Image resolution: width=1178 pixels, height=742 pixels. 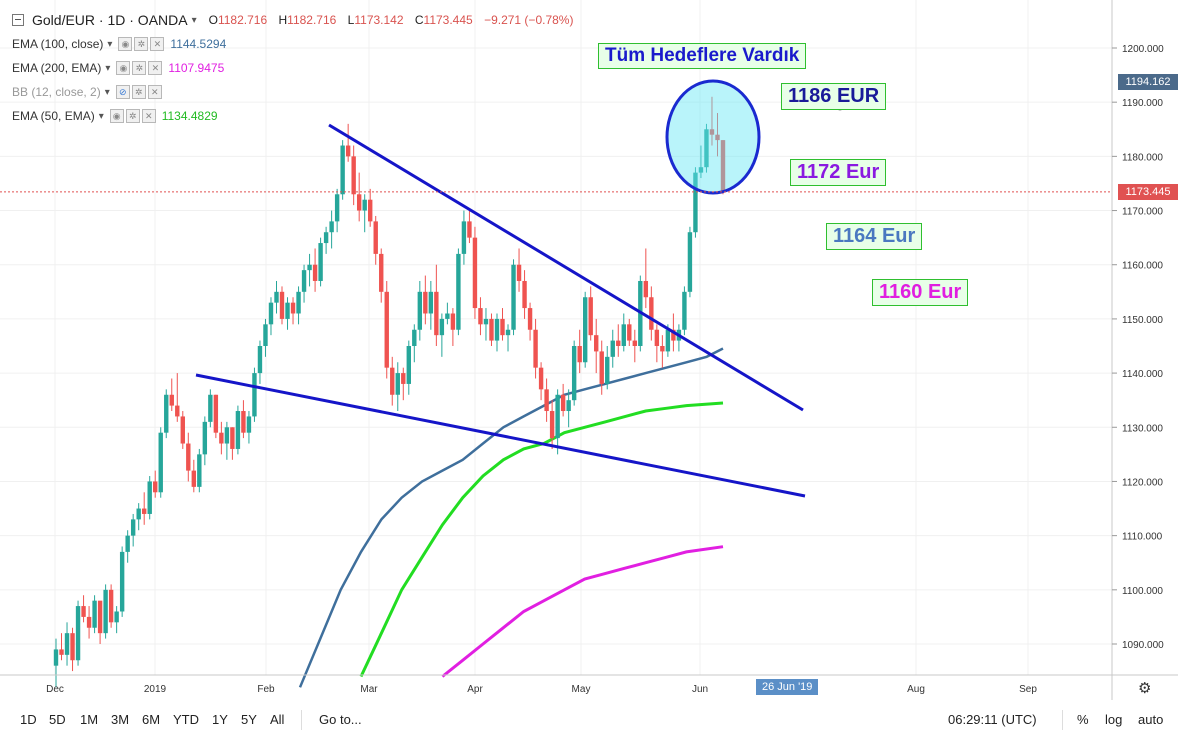 I want to click on range-1y: 1Y, so click(x=220, y=719).